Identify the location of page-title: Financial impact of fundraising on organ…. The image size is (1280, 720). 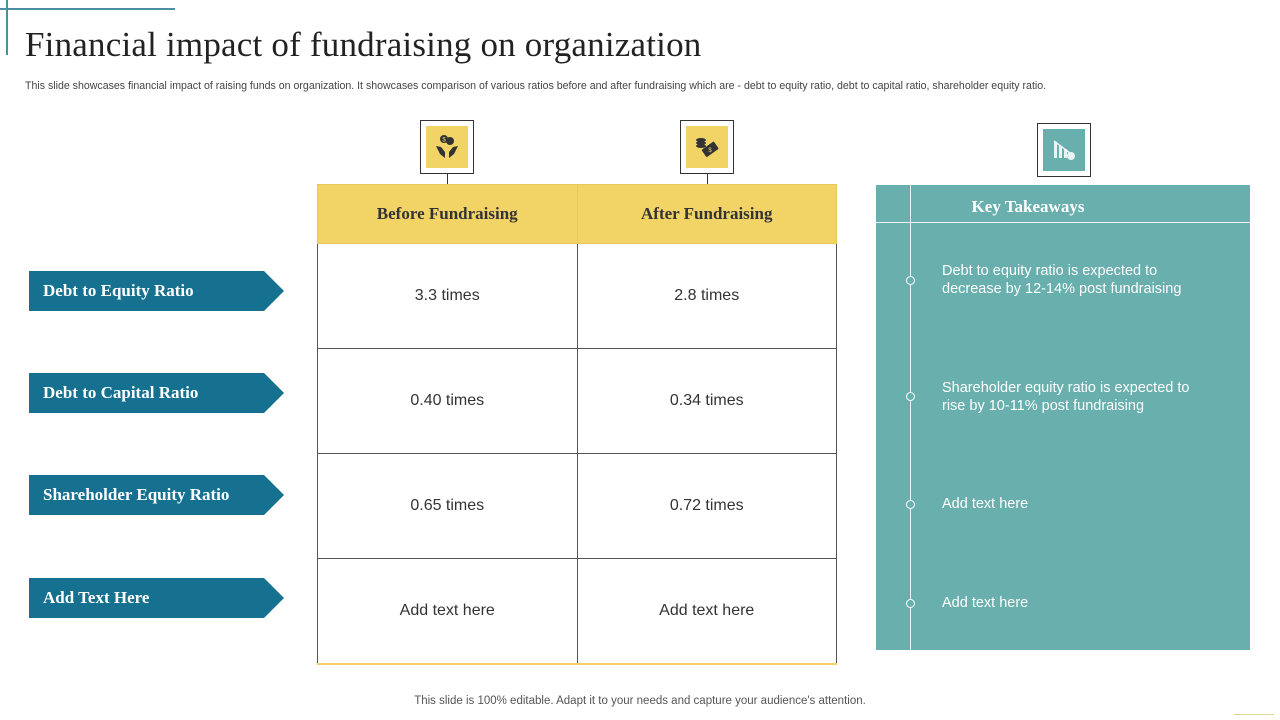
(363, 44).